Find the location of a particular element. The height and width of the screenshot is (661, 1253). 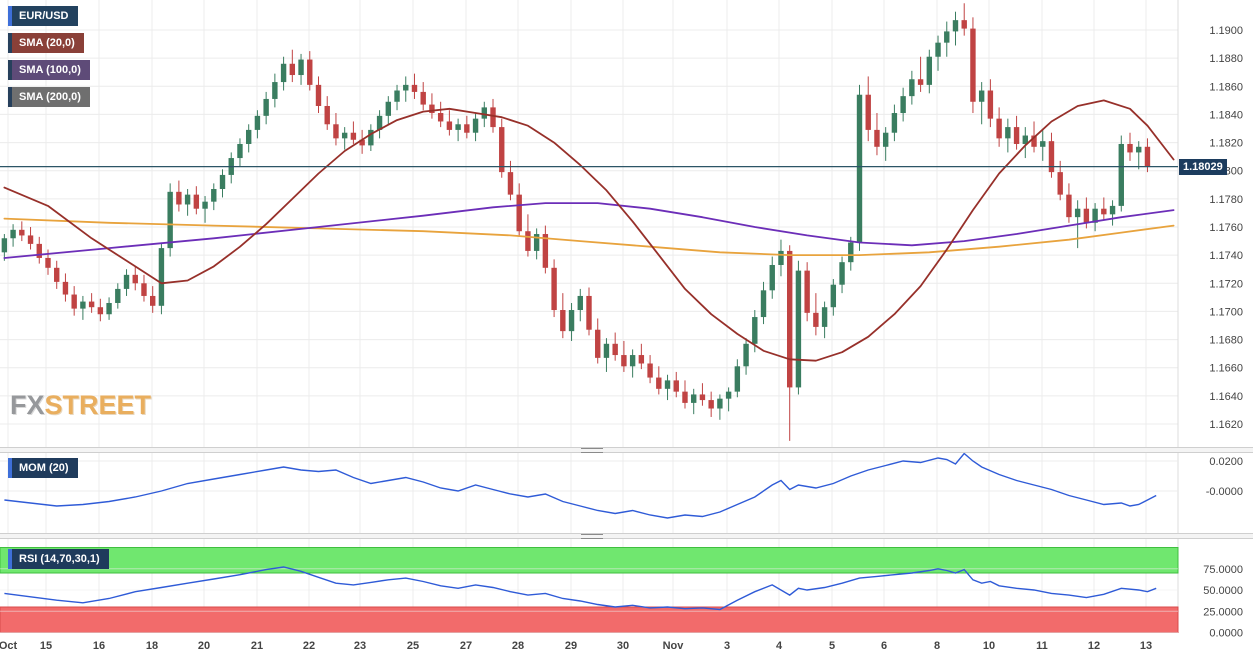

legend-symbol-label: EUR/USD is located at coordinates (44, 16).